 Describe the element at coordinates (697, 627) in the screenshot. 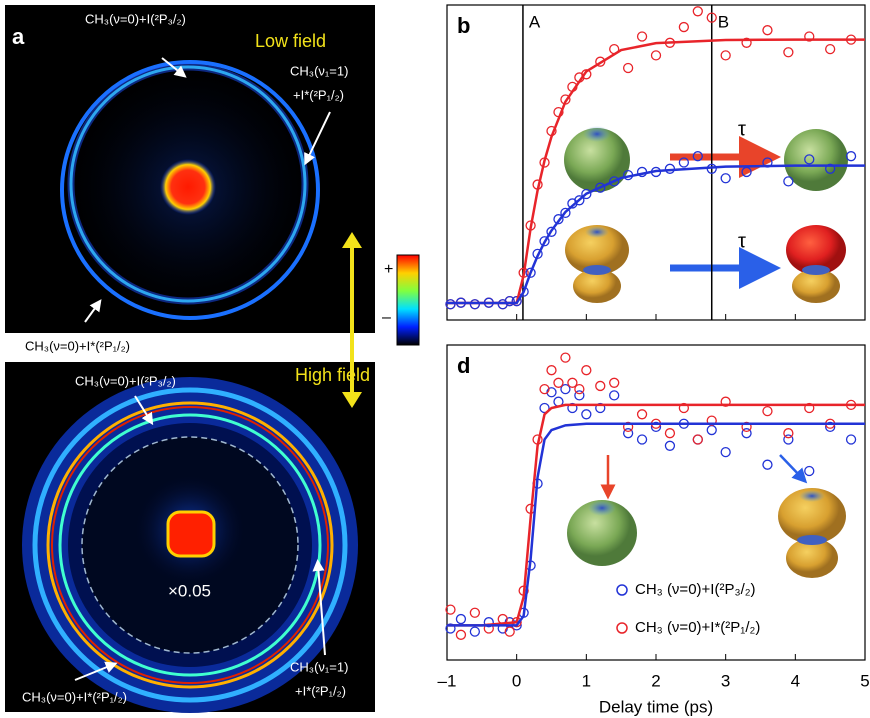

I see `legend-label: CH₃ (ν=0)+I*(²P₁/₂)` at that location.